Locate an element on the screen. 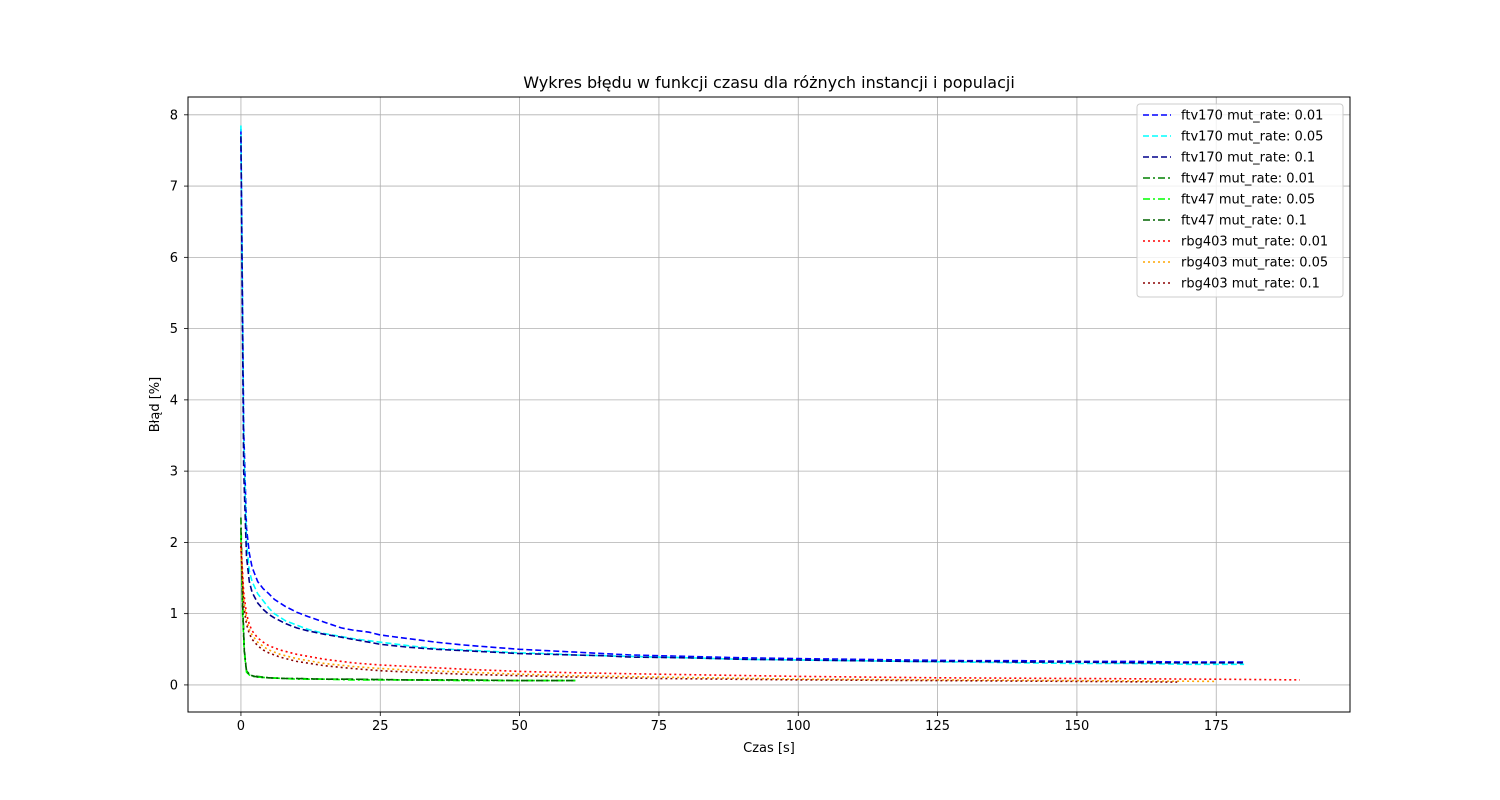 Image resolution: width=1500 pixels, height=800 pixels. legend-box is located at coordinates (1240, 200).